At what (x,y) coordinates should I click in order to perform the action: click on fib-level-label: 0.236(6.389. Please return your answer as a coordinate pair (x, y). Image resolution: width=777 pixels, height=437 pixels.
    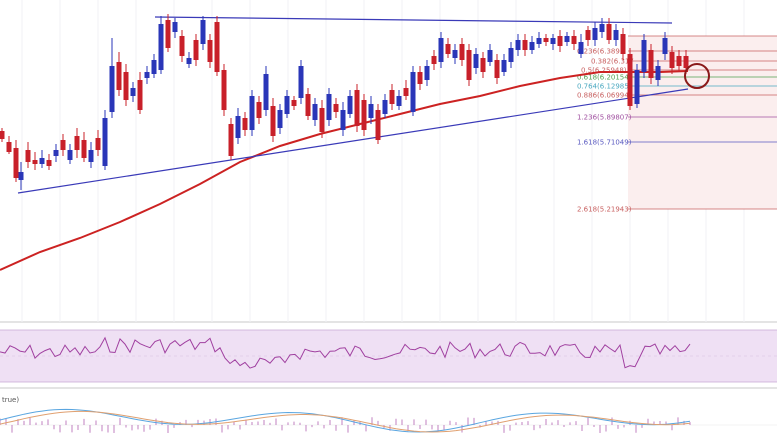
    Looking at the image, I should click on (598, 52).